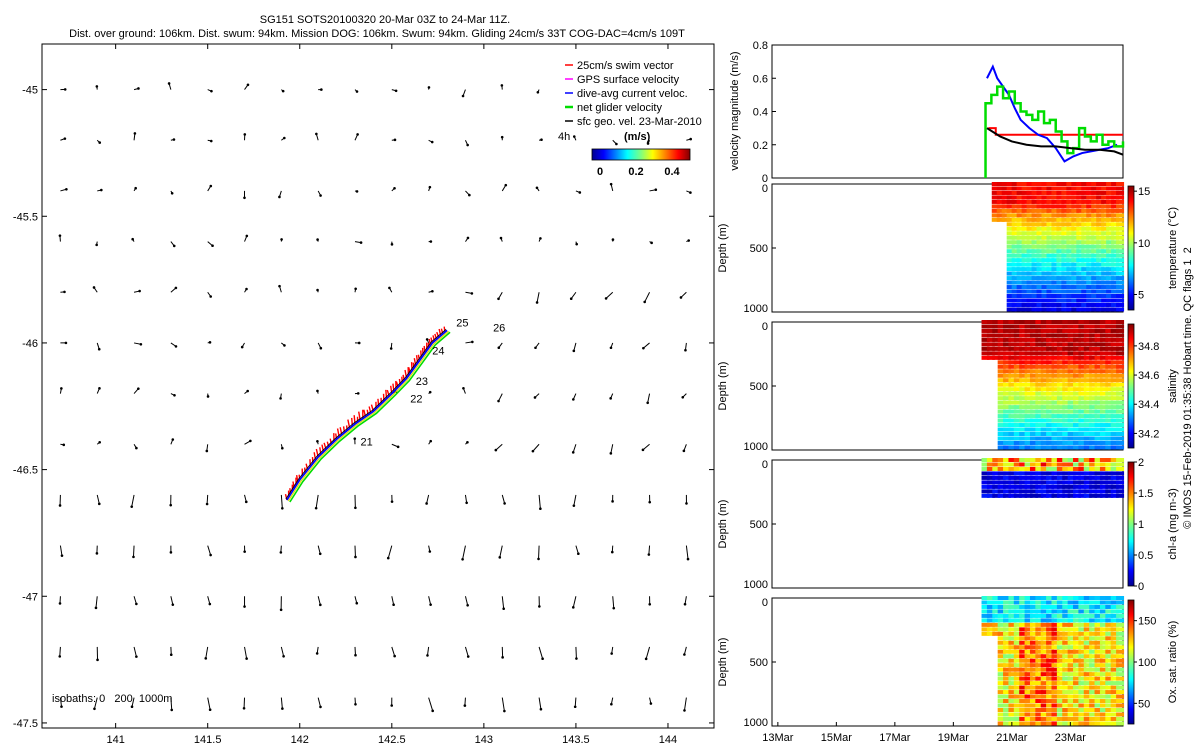  Describe the element at coordinates (764, 112) in the screenshot. I see `velocity-ticks: 00.20.40.60.8` at that location.